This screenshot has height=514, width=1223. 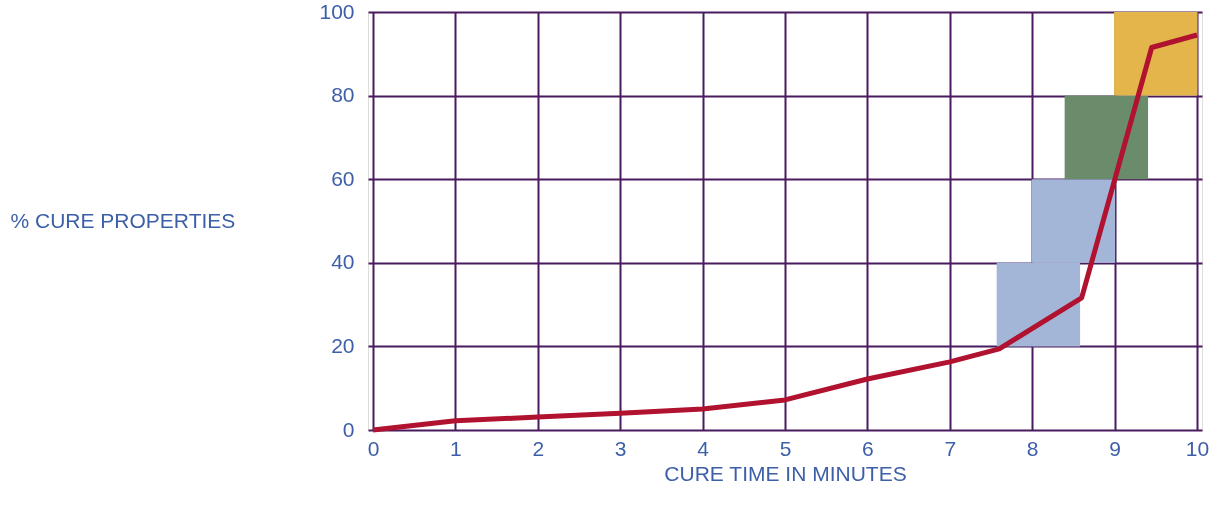 What do you see at coordinates (348, 429) in the screenshot?
I see `y-tick-label: 0` at bounding box center [348, 429].